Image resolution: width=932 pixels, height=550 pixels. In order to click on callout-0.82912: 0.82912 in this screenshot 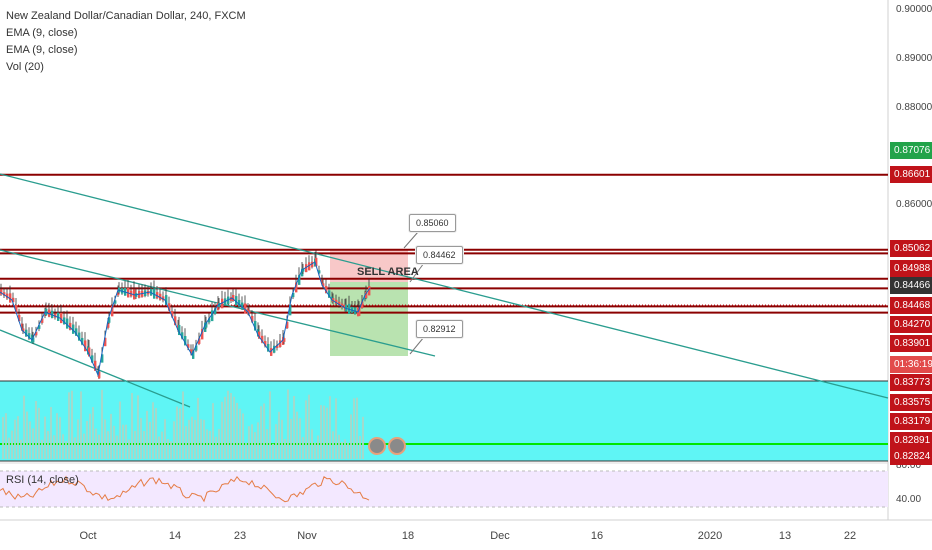, I will do `click(439, 329)`.